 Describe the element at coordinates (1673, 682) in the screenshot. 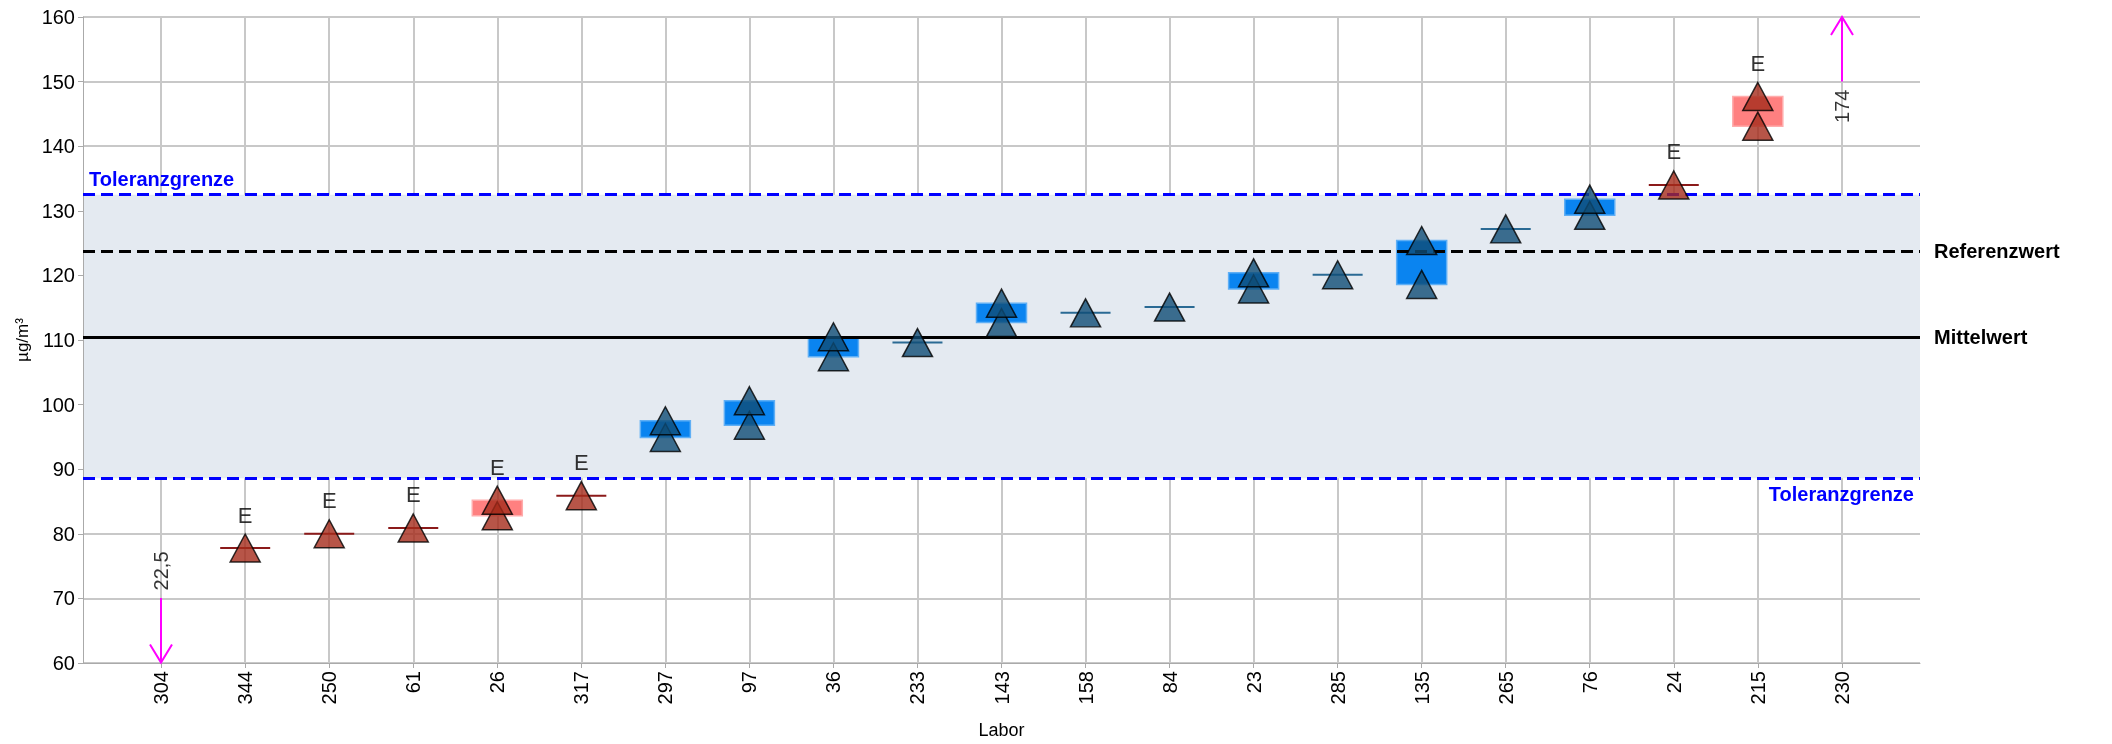

I see `x-tick-label: 24` at that location.